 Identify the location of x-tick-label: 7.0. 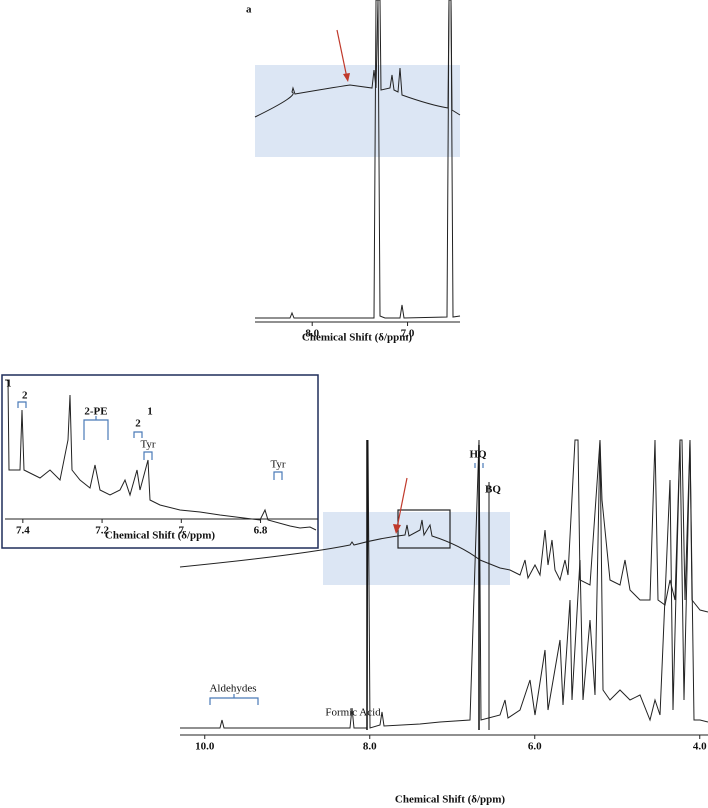
(408, 334).